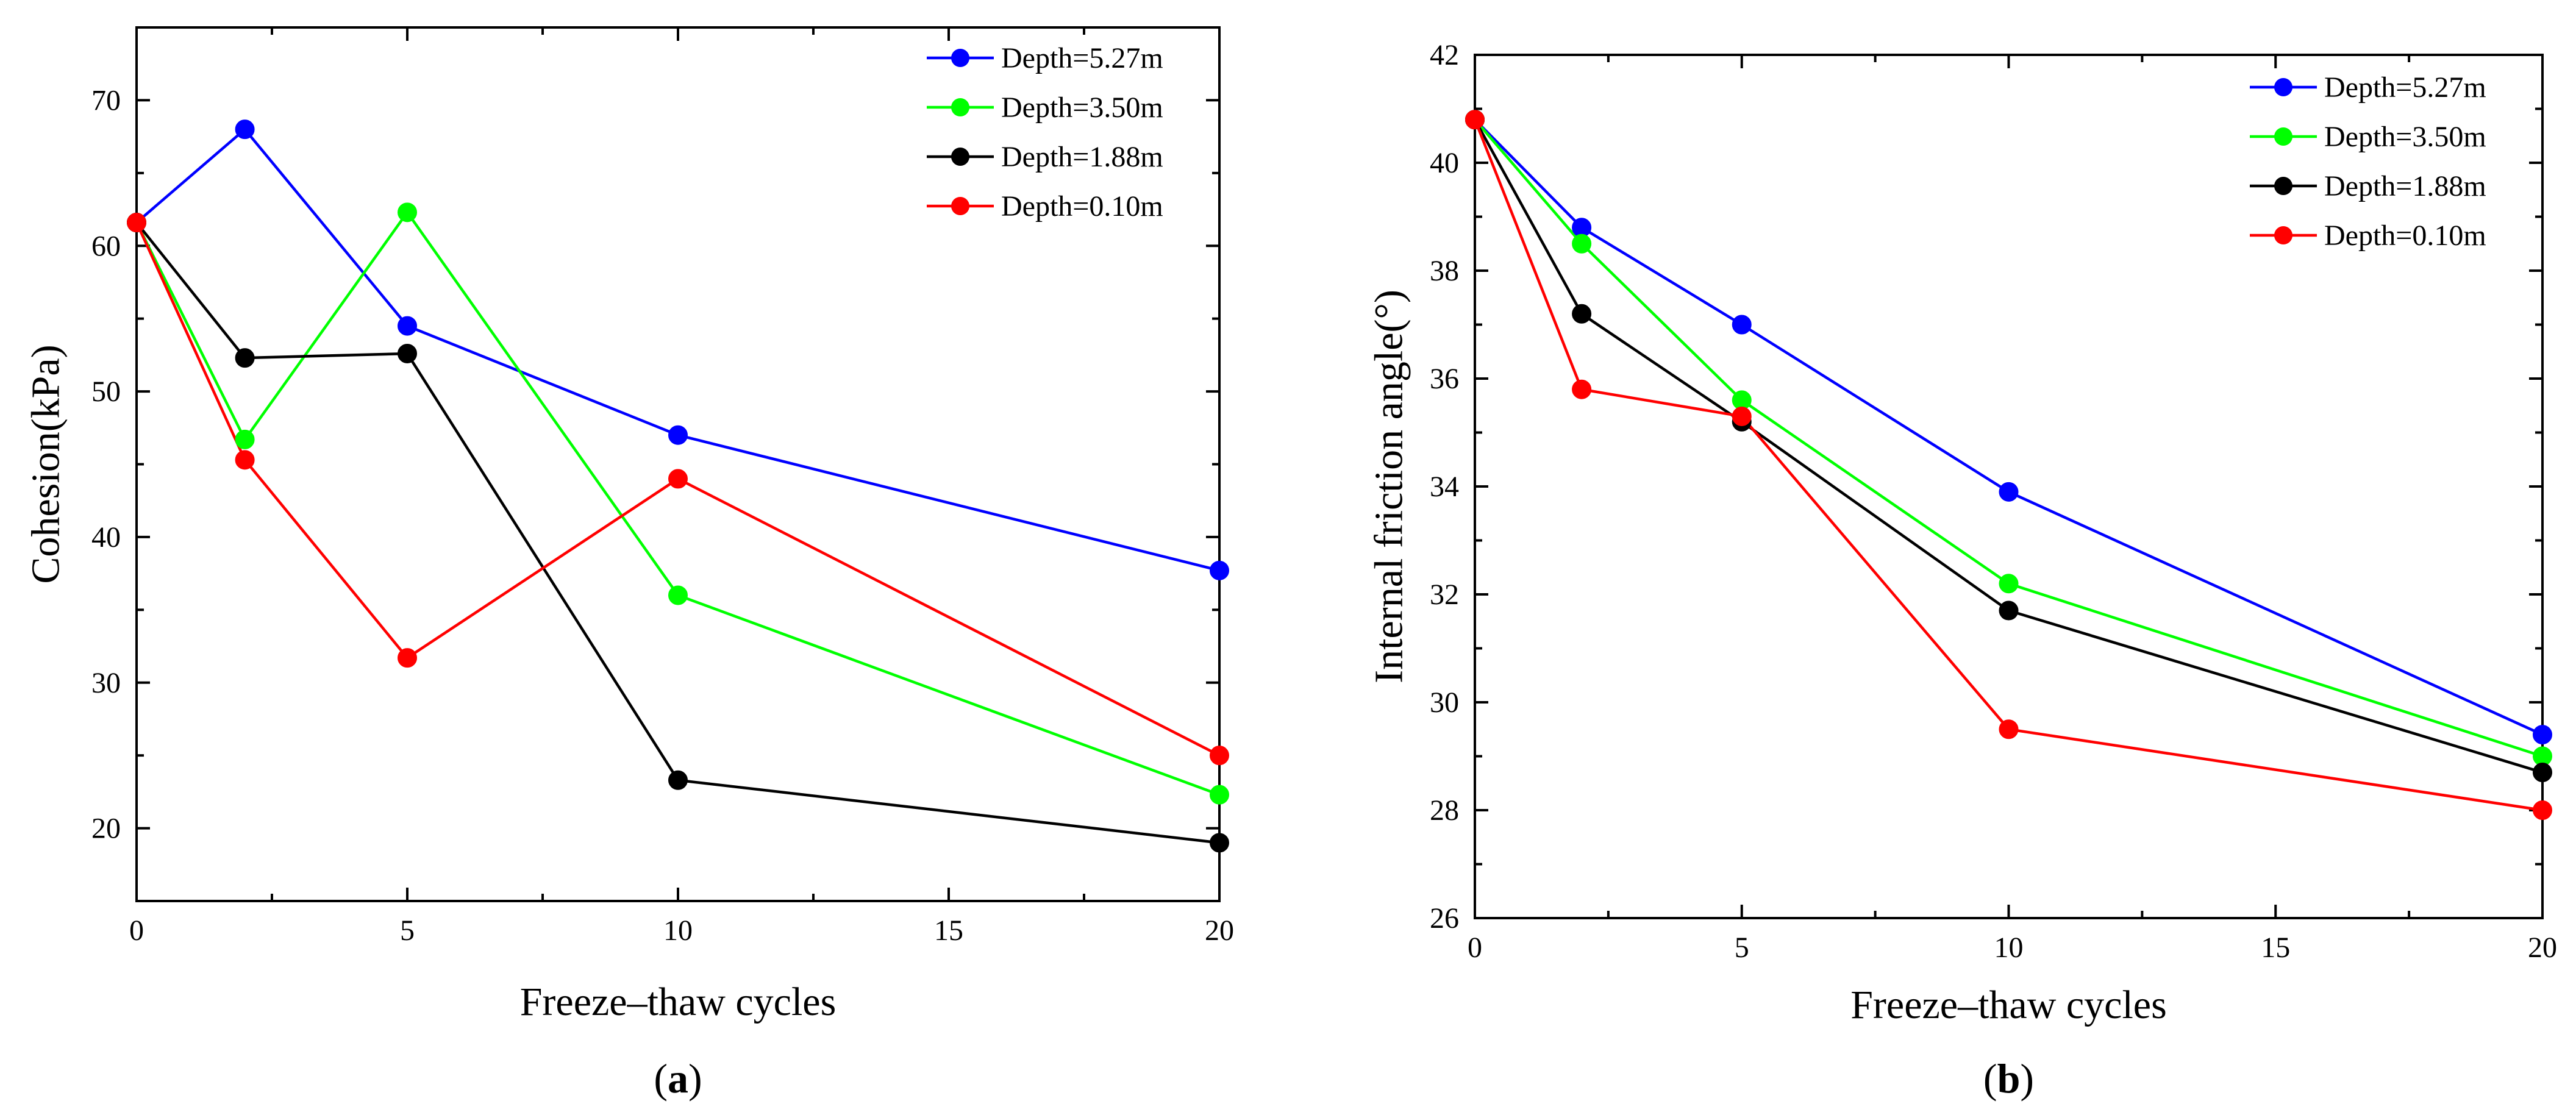 This screenshot has height=1115, width=2576. What do you see at coordinates (46, 463) in the screenshot?
I see `y-axis-title: Cohesion(kPa)` at bounding box center [46, 463].